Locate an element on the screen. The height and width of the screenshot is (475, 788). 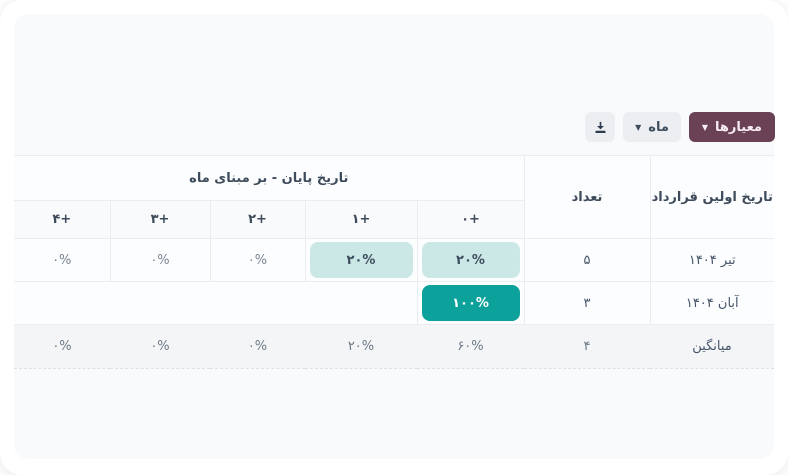
metrics-dropdown-button: معیارها ▼ is located at coordinates (731, 127).